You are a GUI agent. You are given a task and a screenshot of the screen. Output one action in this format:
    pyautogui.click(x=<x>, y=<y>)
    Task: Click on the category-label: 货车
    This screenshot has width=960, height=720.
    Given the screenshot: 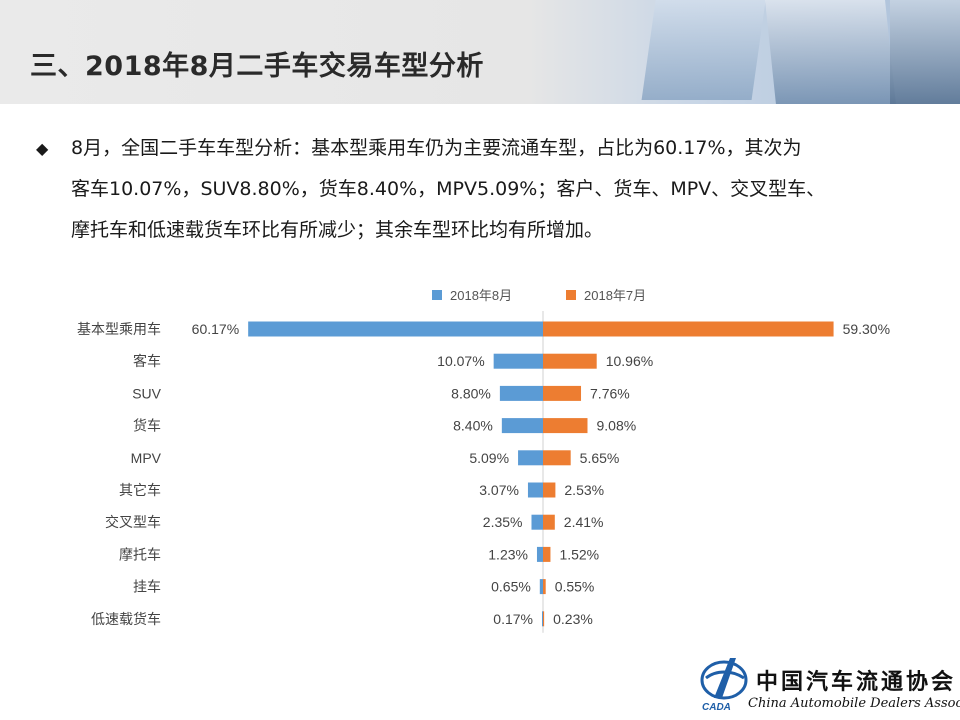 What is the action you would take?
    pyautogui.click(x=147, y=426)
    